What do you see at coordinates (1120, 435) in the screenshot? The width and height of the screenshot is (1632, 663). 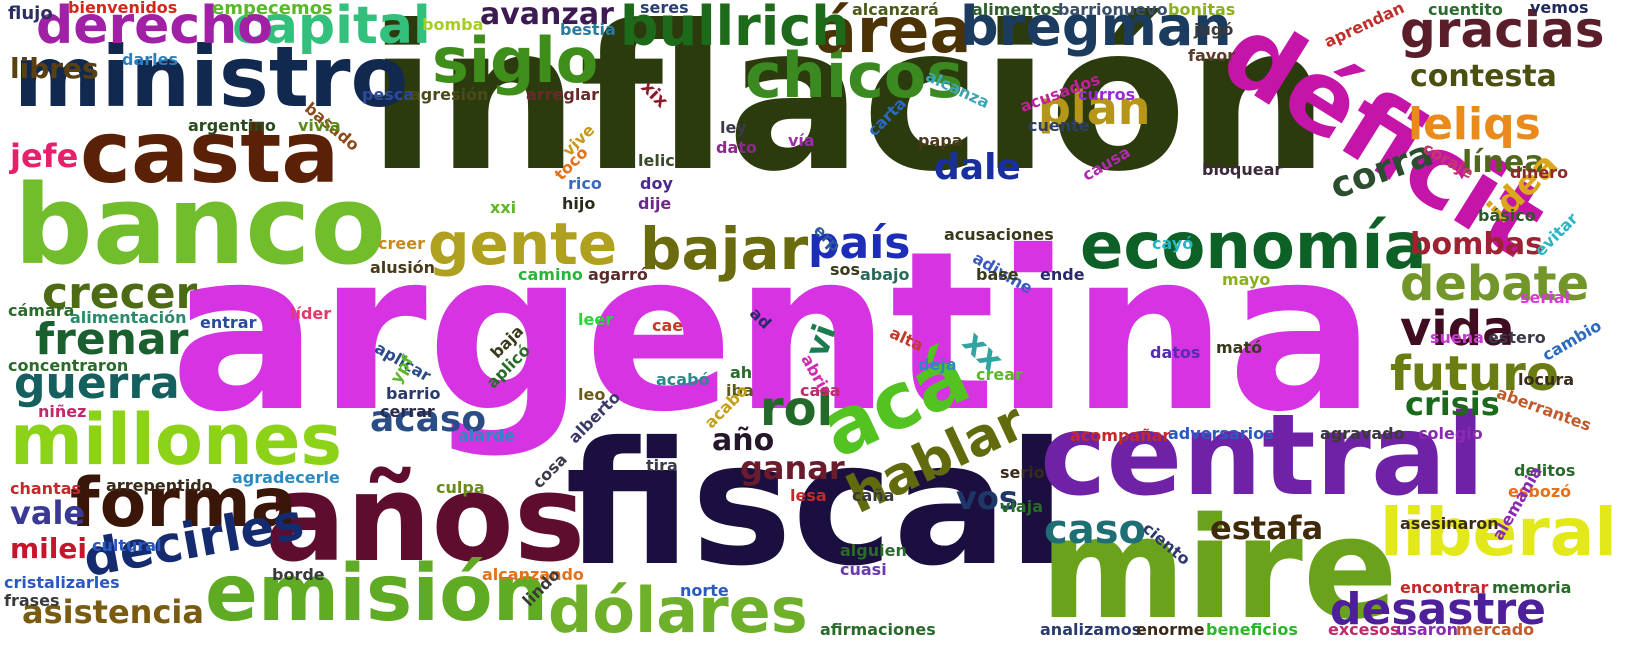 I see `word-acompanar: acompañar` at bounding box center [1120, 435].